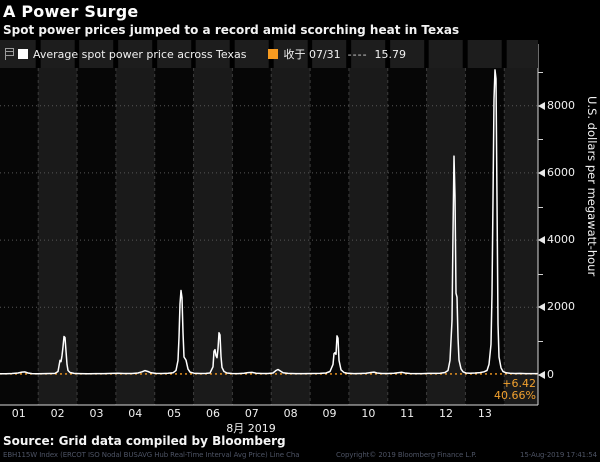  What do you see at coordinates (561, 105) in the screenshot?
I see `y-axis-tick-label: 8000` at bounding box center [561, 105].